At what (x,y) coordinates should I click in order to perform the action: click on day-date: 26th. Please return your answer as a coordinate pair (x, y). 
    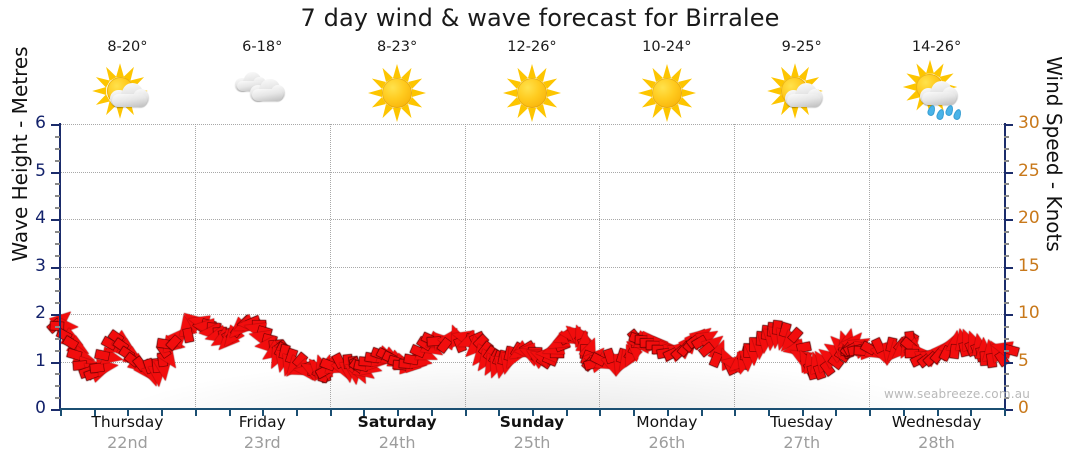
    Looking at the image, I should click on (667, 442).